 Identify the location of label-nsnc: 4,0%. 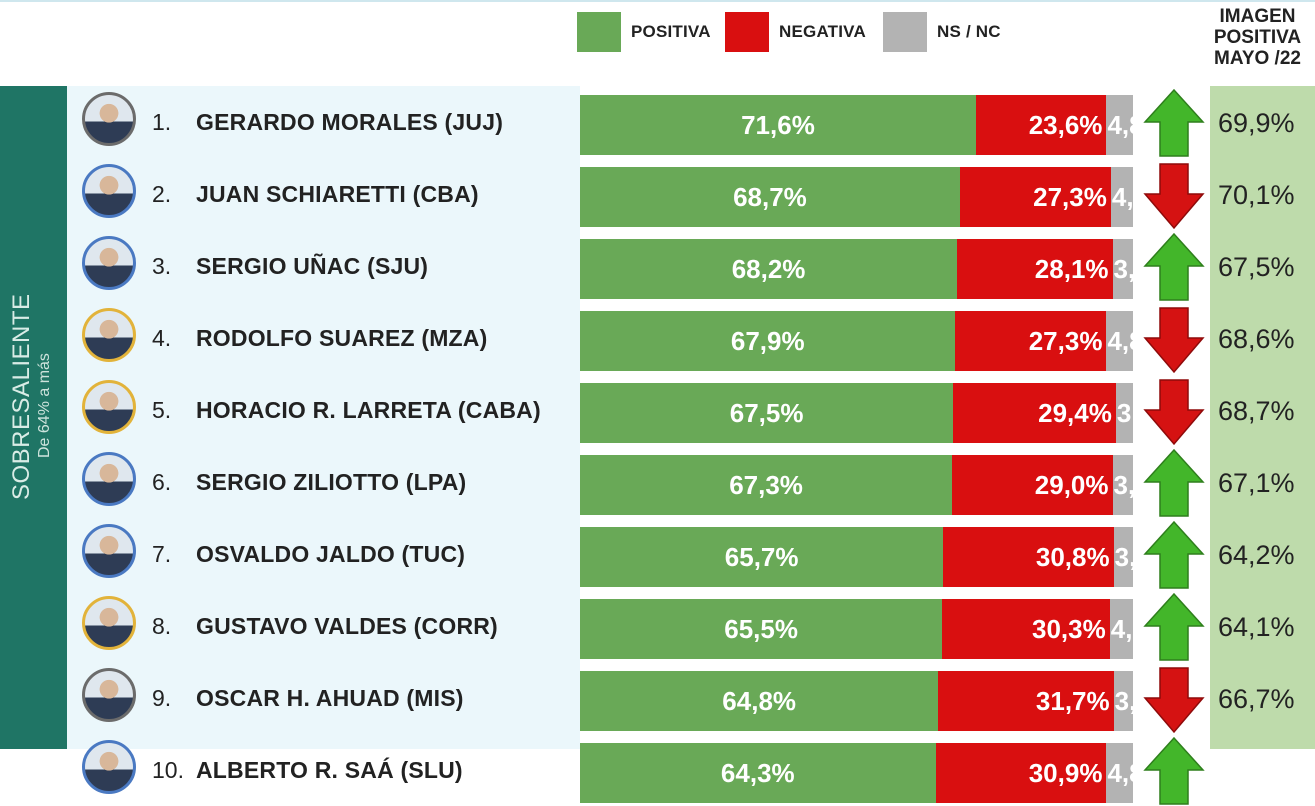
(1122, 197).